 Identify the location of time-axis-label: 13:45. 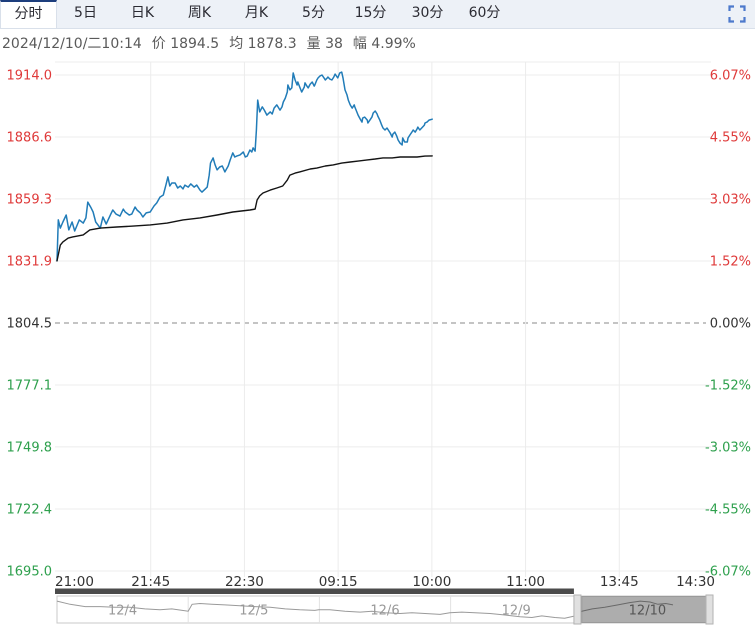
(619, 582).